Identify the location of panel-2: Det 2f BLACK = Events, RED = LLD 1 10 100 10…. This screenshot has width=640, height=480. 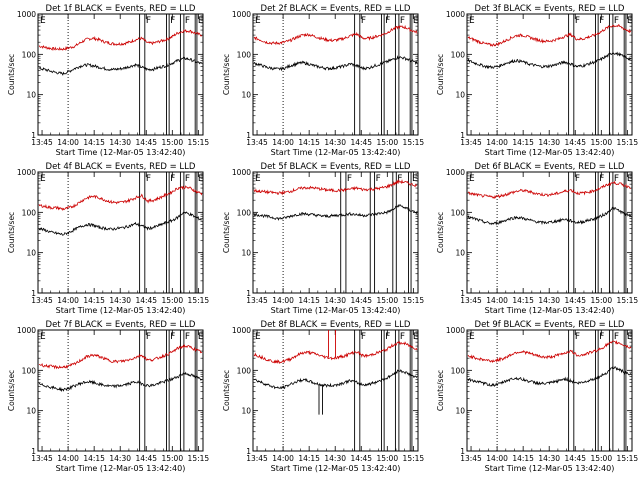
(323, 80).